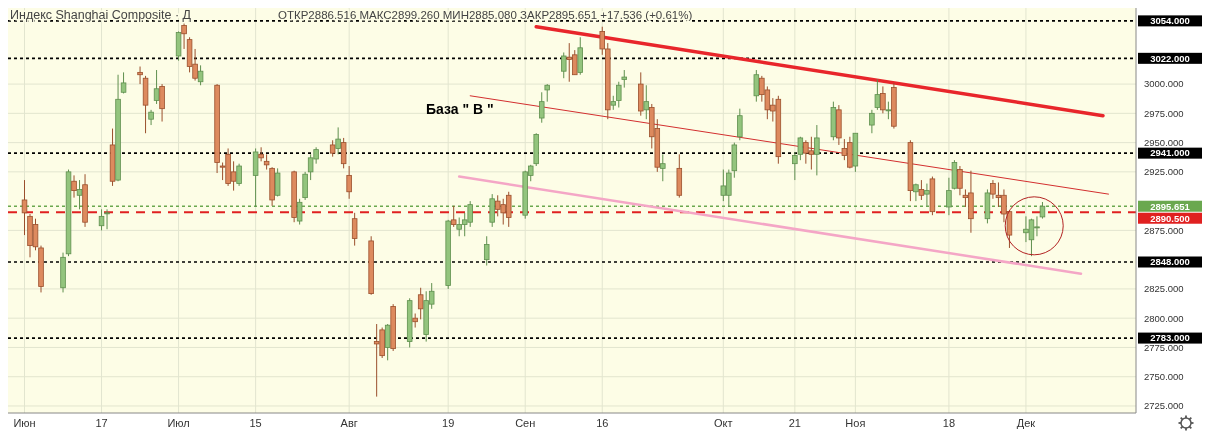 Image resolution: width=1213 pixels, height=435 pixels. What do you see at coordinates (794, 423) in the screenshot?
I see `x-tick-label: 21` at bounding box center [794, 423].